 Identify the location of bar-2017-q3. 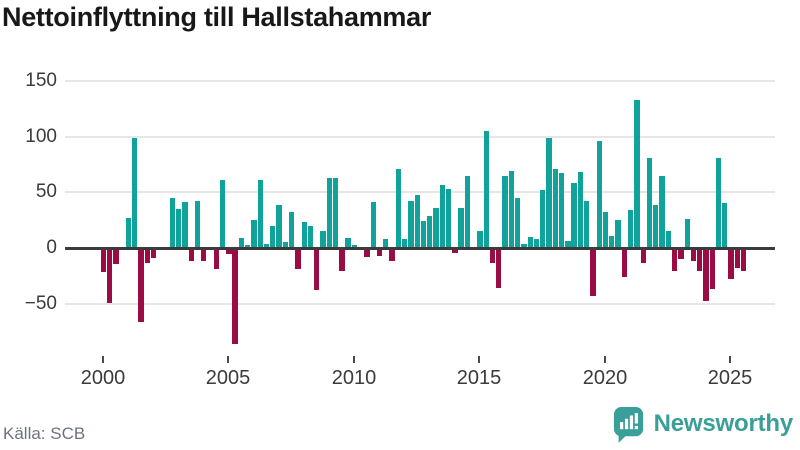
(543, 219).